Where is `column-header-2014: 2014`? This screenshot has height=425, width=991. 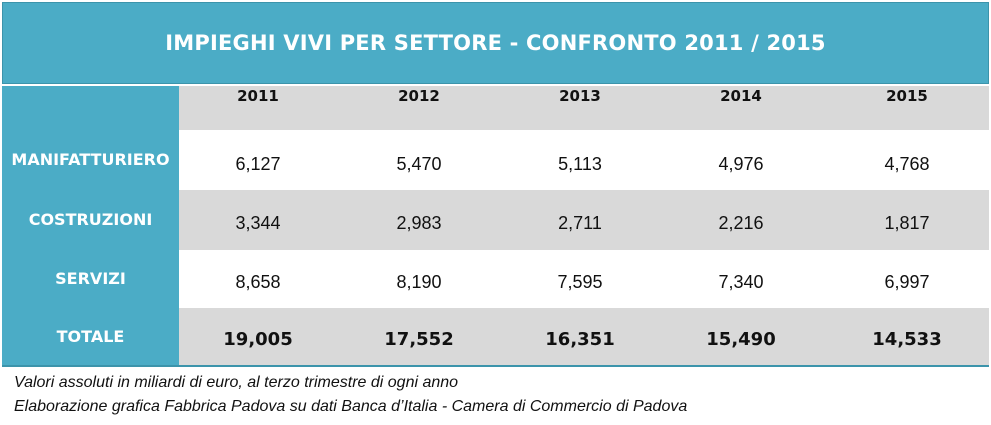 column-header-2014: 2014 is located at coordinates (741, 96).